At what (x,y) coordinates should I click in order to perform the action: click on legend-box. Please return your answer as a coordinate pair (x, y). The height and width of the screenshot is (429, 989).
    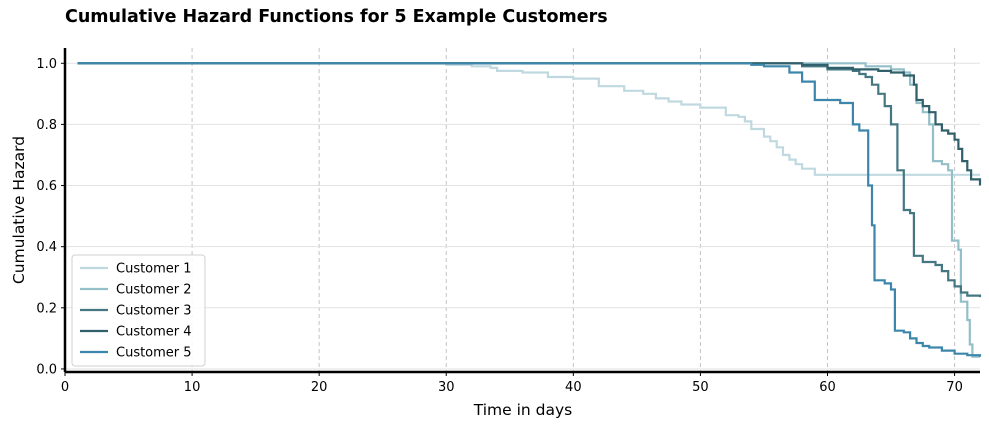
    Looking at the image, I should click on (138, 310).